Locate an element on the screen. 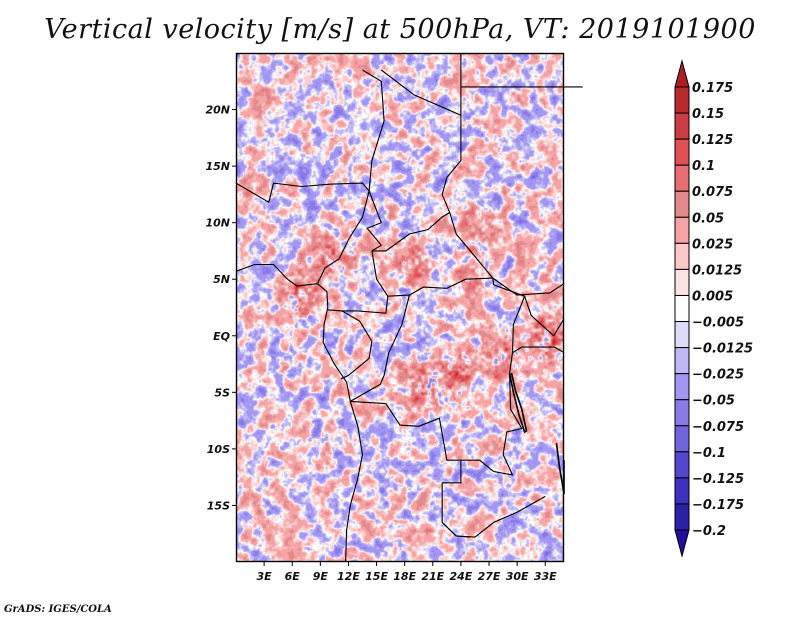 The height and width of the screenshot is (618, 800). border-nigeria-cameroon is located at coordinates (343, 237).